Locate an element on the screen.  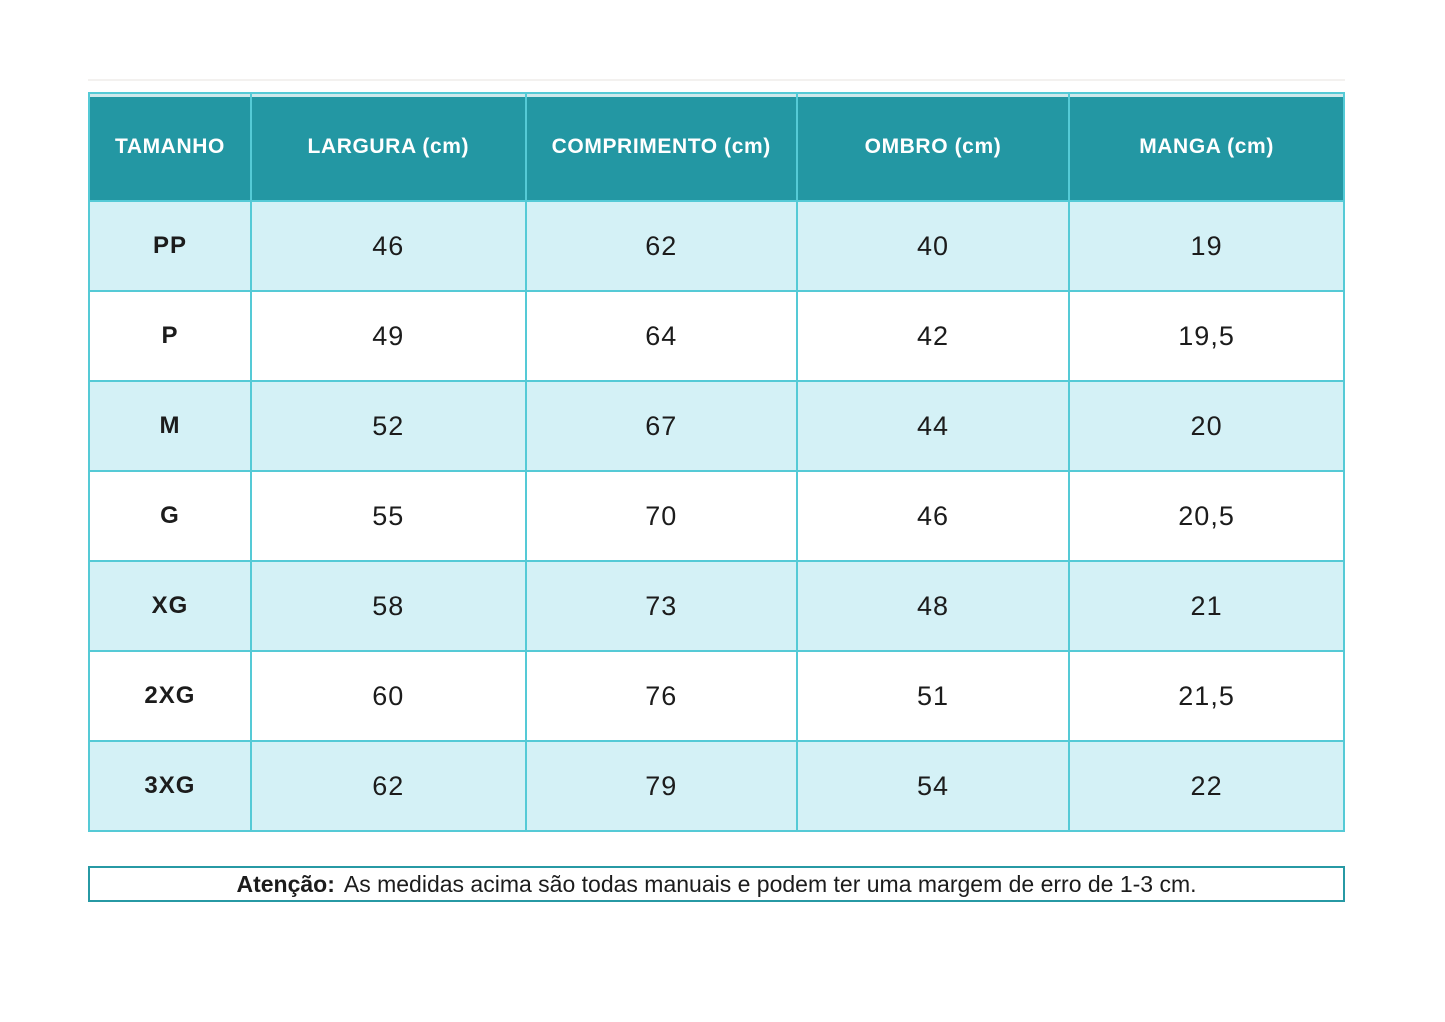
value-cell: 19,5 is located at coordinates (1206, 336).